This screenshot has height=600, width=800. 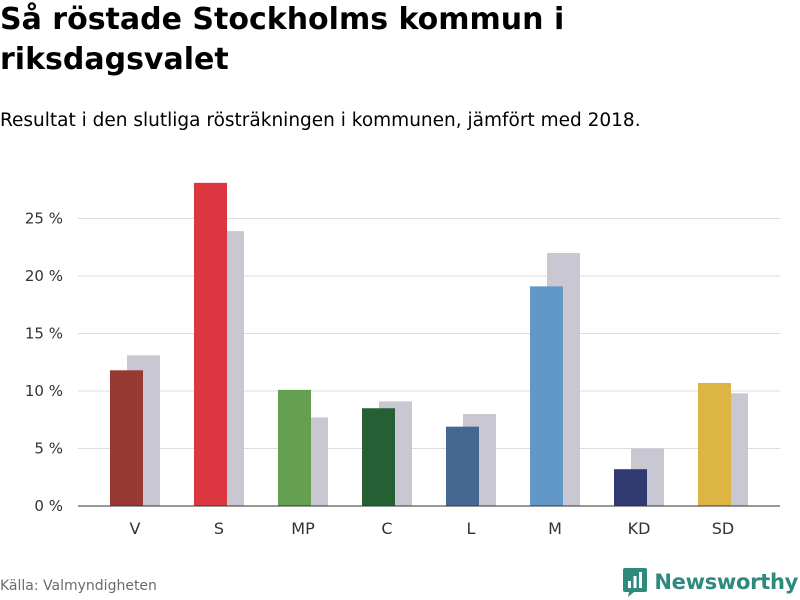 What do you see at coordinates (219, 528) in the screenshot?
I see `x-tick-label: S` at bounding box center [219, 528].